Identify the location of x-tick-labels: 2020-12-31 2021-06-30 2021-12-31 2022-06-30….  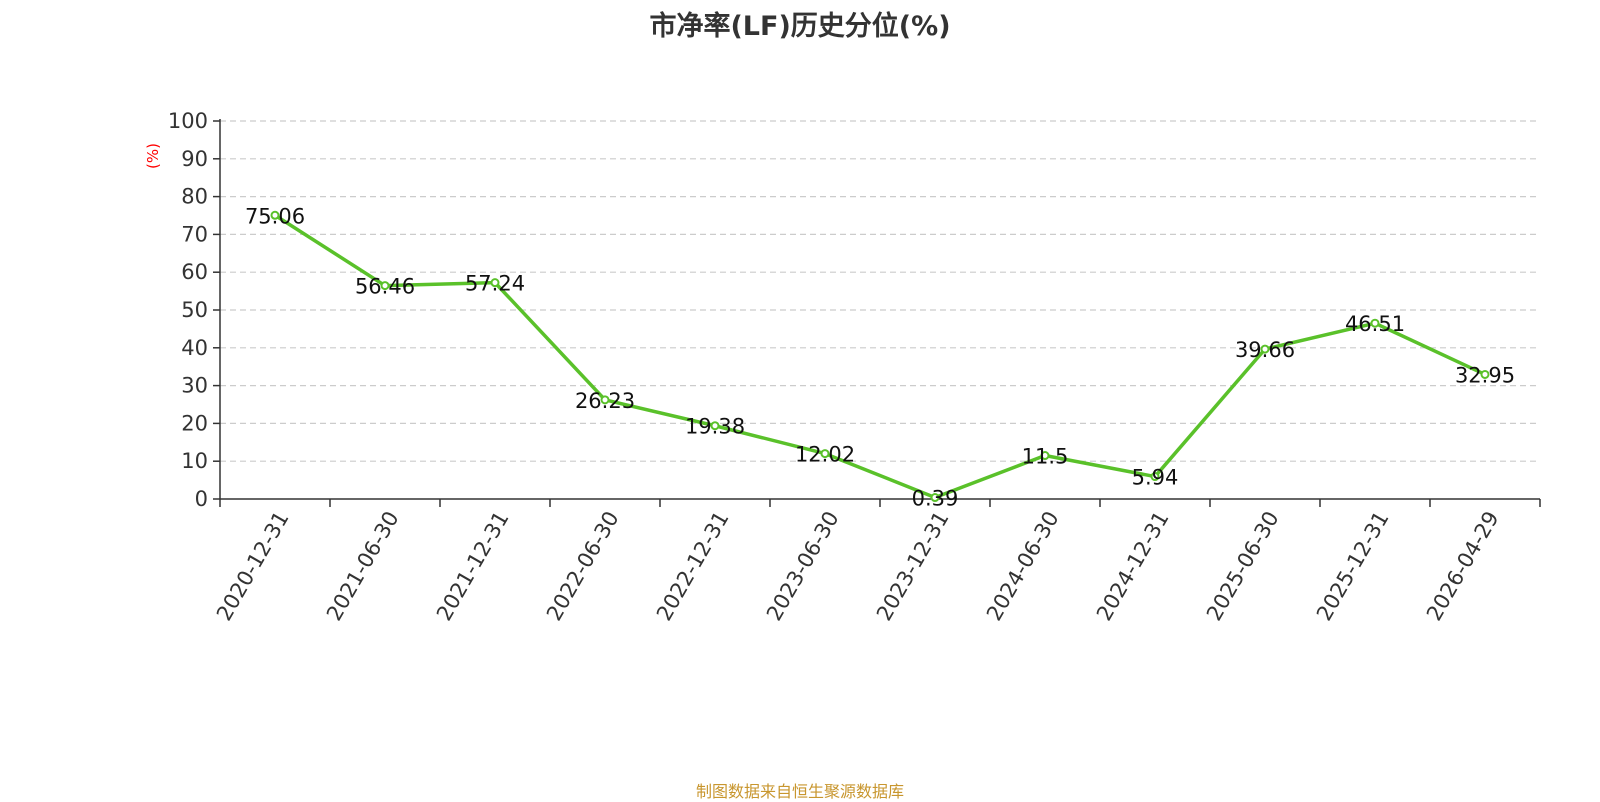
(858, 566).